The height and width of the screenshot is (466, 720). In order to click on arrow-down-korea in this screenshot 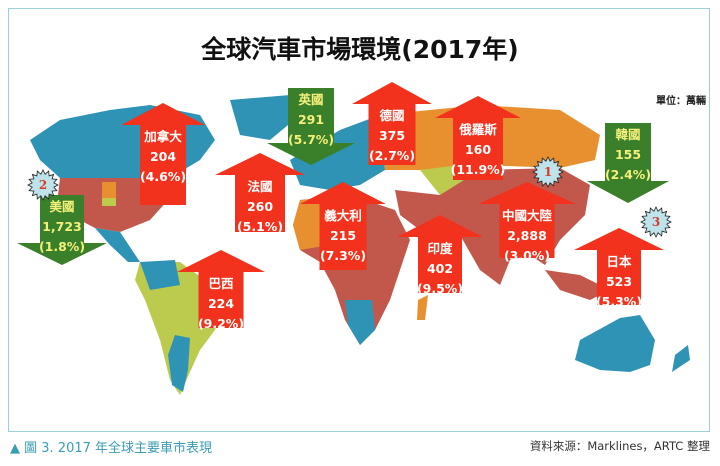, I will do `click(628, 163)`.